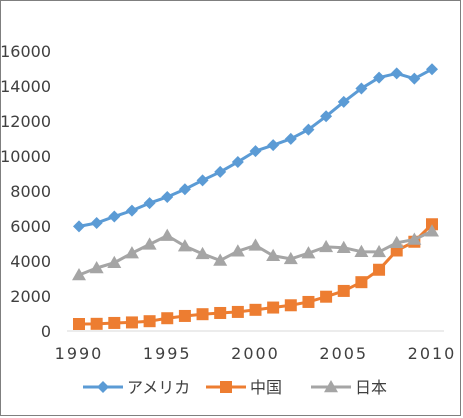 This screenshot has width=463, height=418. I want to click on legend-item: 日本, so click(349, 387).